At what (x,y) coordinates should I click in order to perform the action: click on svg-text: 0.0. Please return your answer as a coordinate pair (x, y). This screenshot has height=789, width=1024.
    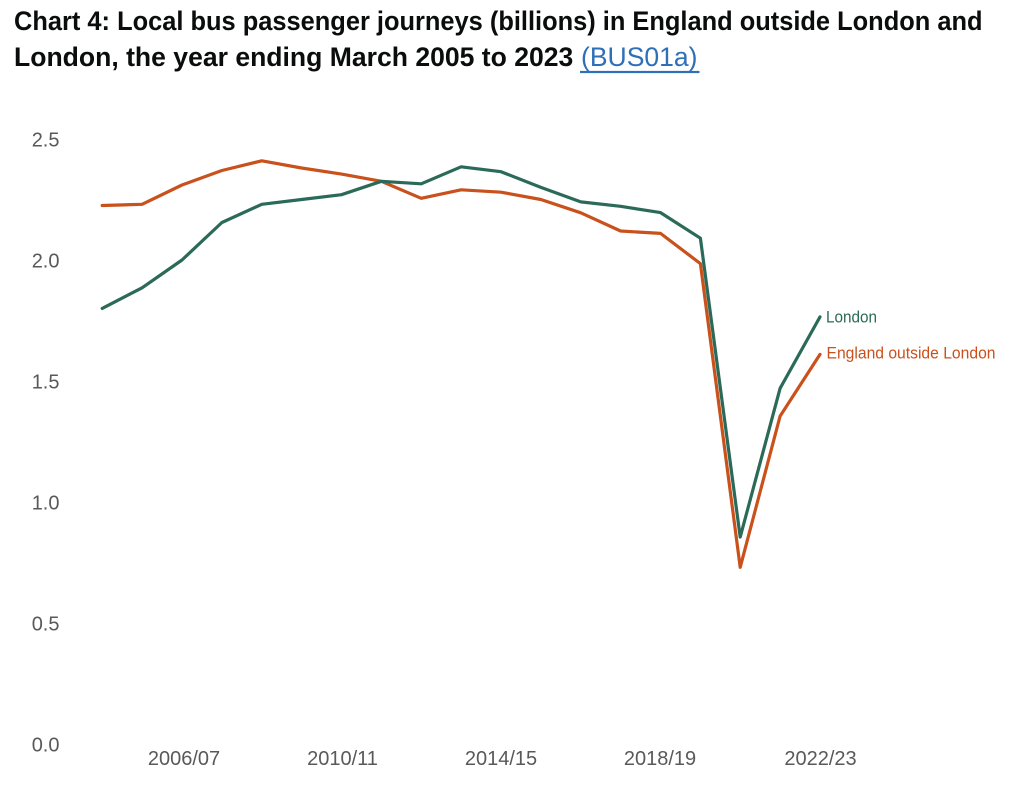
    Looking at the image, I should click on (46, 745).